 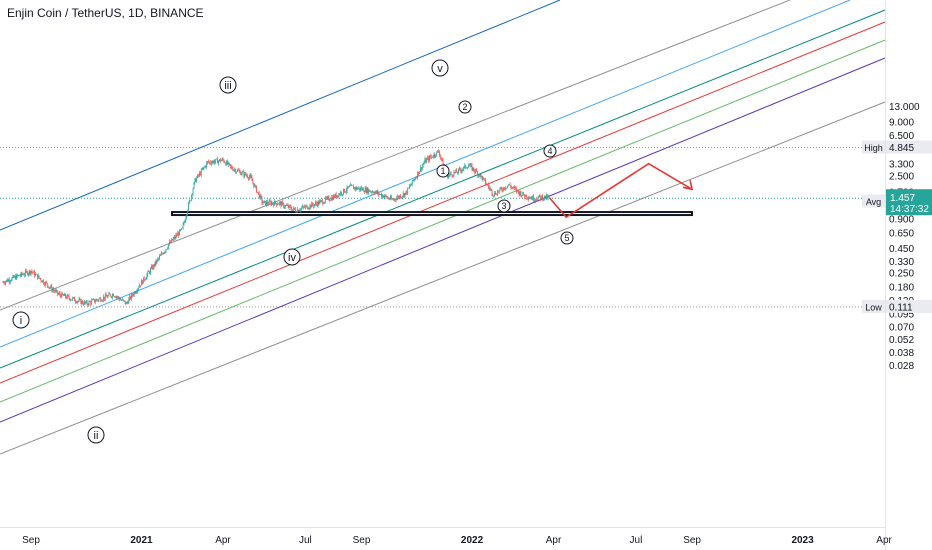 I want to click on price-tag-value: 4.845, so click(x=901, y=148).